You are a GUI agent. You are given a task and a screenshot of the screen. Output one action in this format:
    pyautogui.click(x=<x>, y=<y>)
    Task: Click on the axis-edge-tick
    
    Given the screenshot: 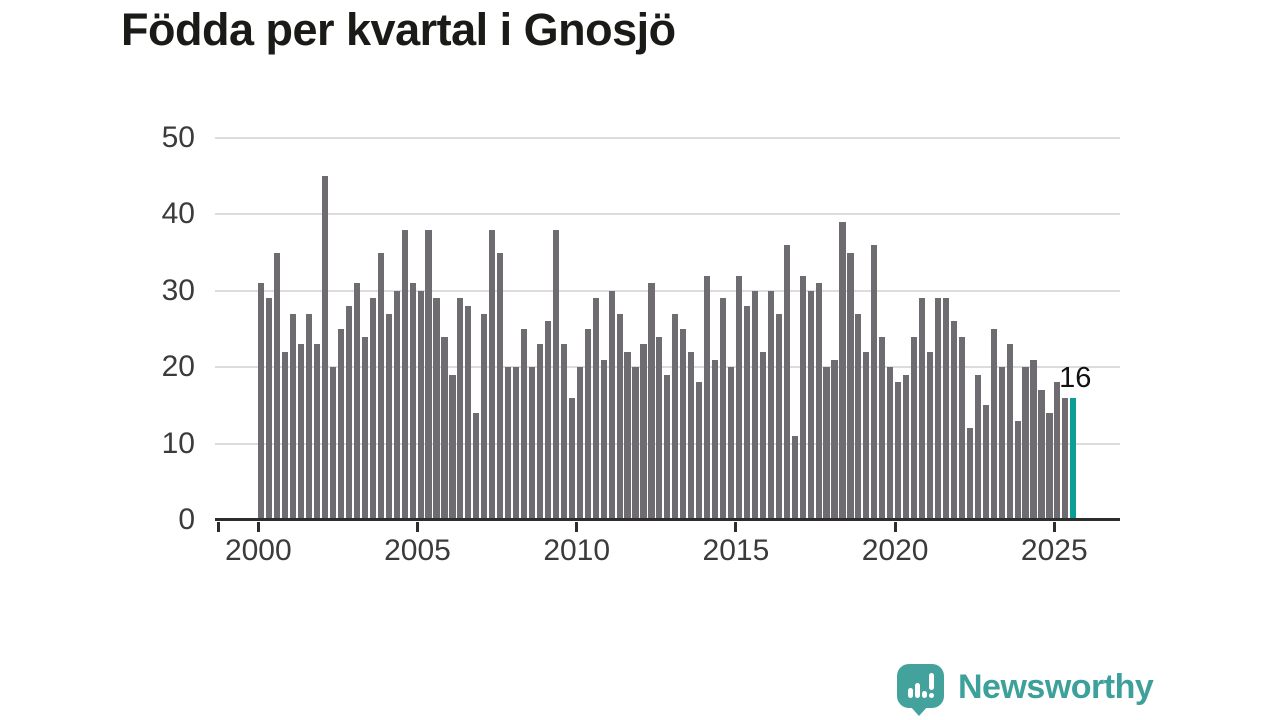 What is the action you would take?
    pyautogui.click(x=218, y=527)
    